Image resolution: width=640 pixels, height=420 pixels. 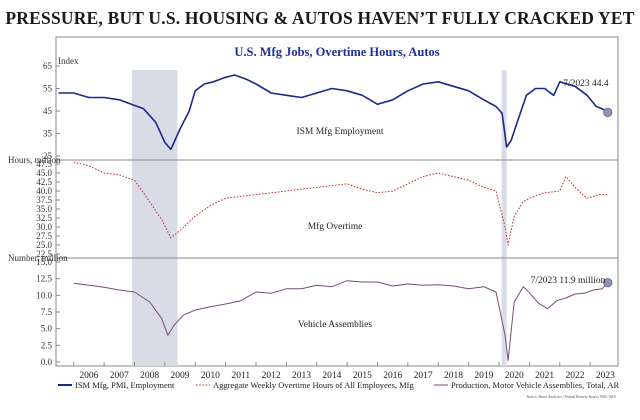 I want to click on x-tick-label: 2014, so click(x=331, y=376).